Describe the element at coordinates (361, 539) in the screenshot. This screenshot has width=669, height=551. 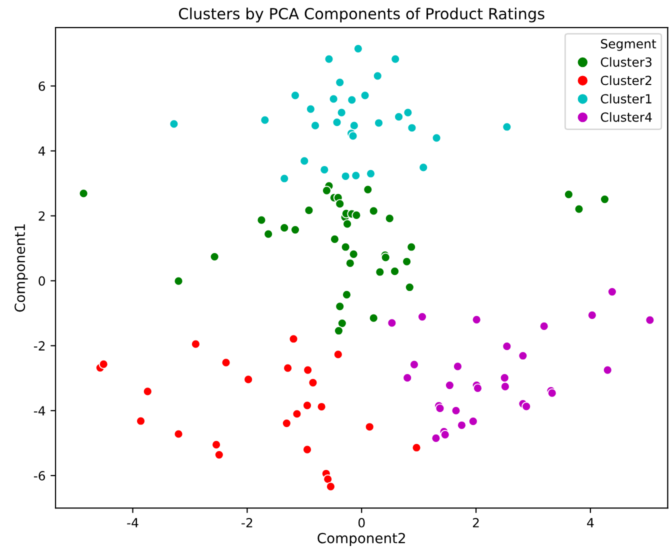
I see `x-axis-title: Component2` at that location.